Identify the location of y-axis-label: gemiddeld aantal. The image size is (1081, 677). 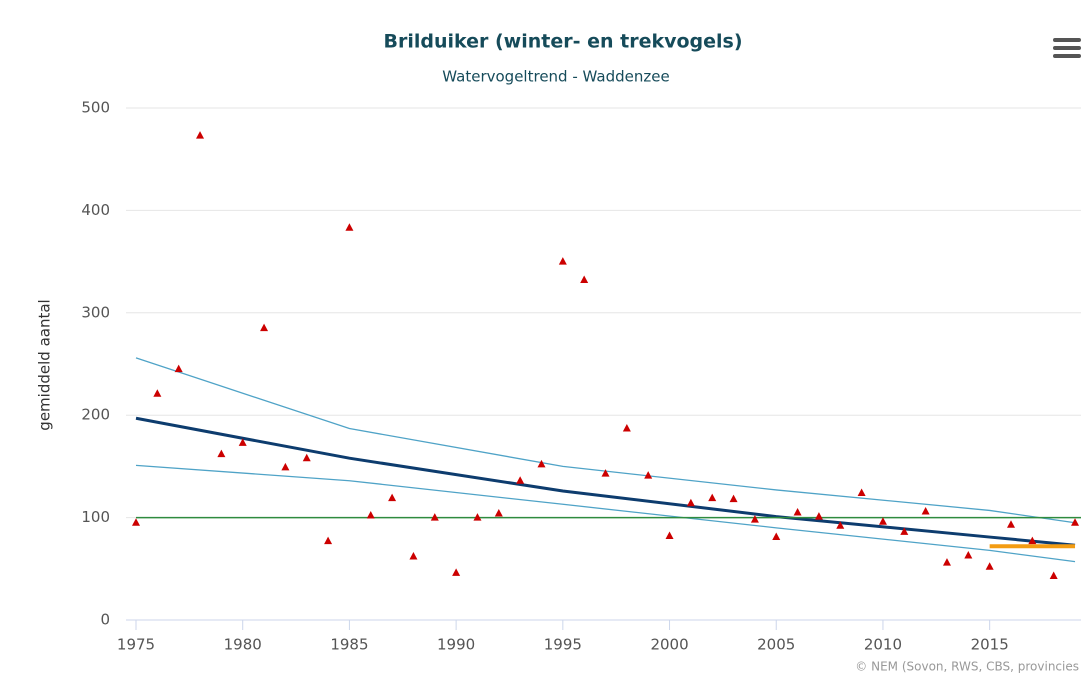
(45, 364).